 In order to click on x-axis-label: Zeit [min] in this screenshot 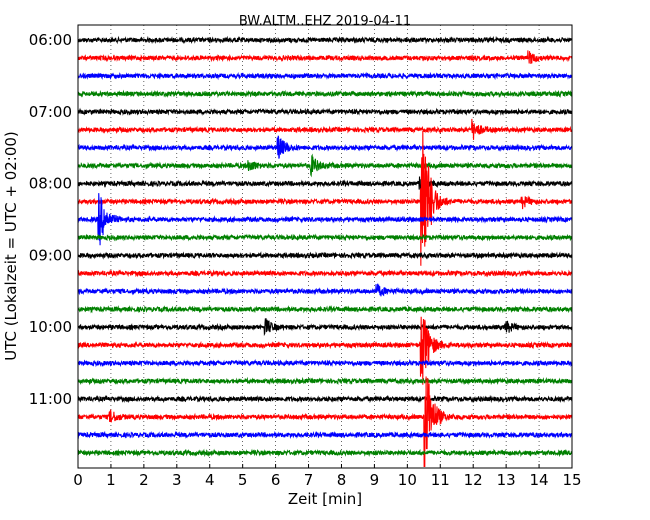, I will do `click(325, 499)`.